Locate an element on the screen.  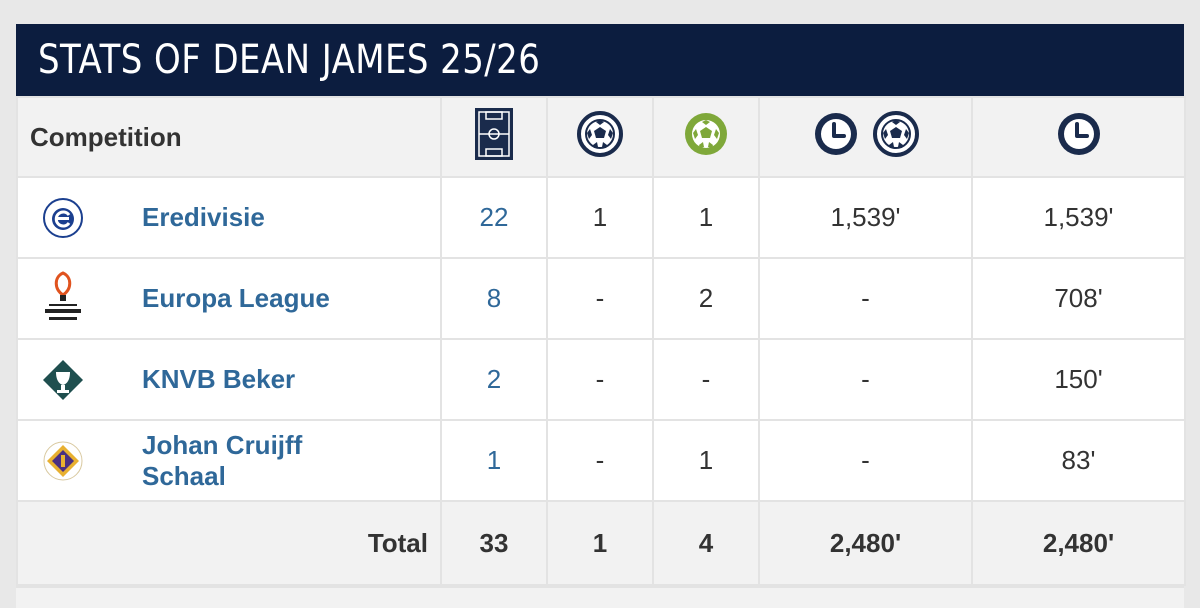
competition-cell: KNVB Beker is located at coordinates (229, 379).